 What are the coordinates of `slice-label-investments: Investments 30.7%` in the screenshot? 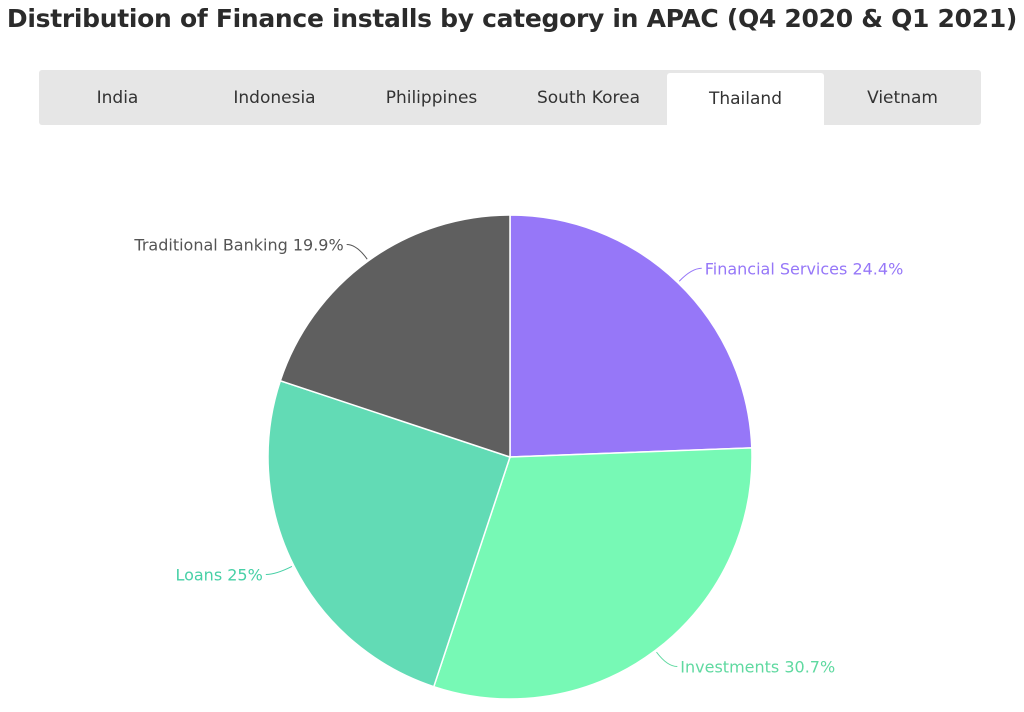 It's located at (757, 667).